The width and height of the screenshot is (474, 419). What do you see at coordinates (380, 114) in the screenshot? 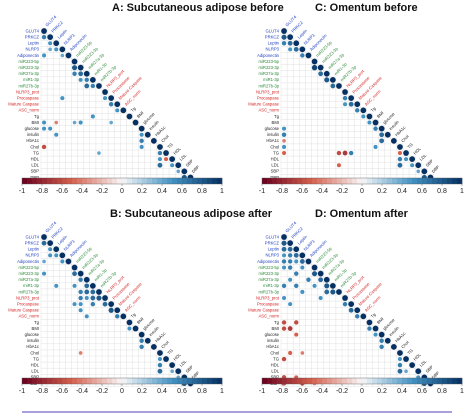
I see `column-label: BMI` at bounding box center [380, 114].